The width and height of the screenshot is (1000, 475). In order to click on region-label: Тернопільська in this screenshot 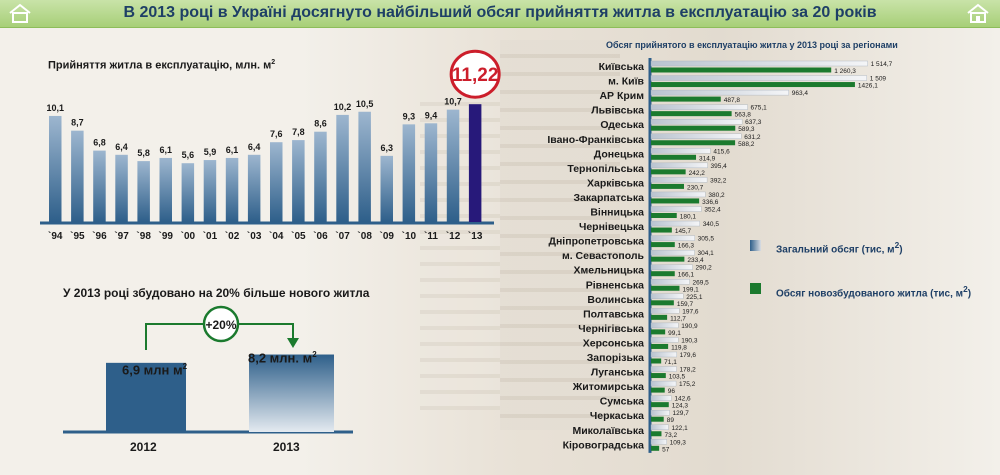, I will do `click(605, 169)`.